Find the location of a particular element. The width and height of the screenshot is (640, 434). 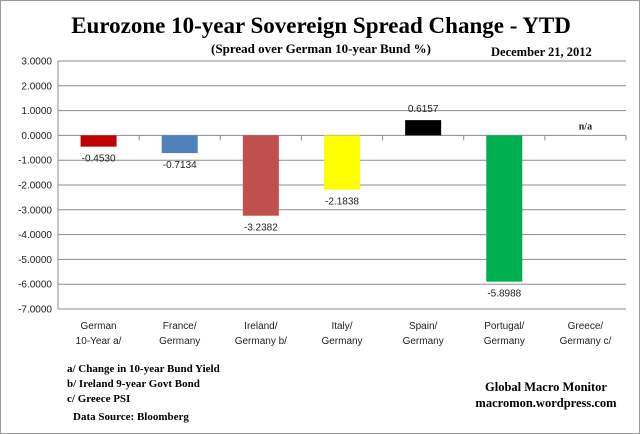

x-tick-label: 10-Year a/ is located at coordinates (99, 341).